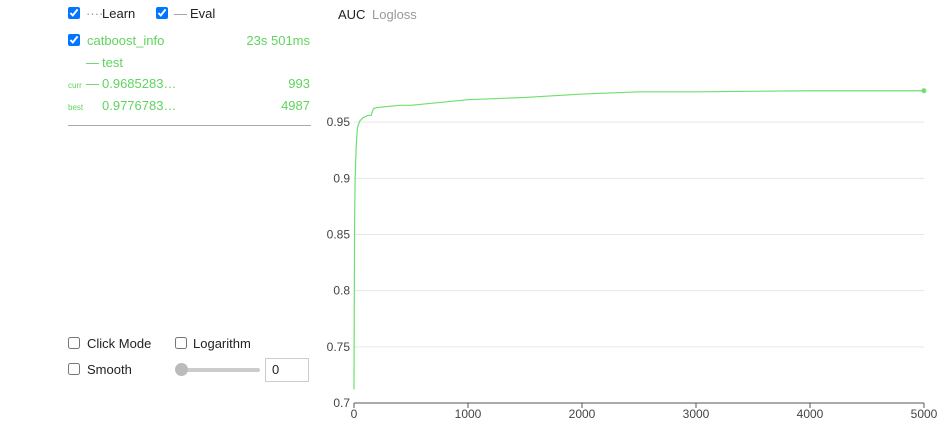 The width and height of the screenshot is (940, 429). Describe the element at coordinates (112, 62) in the screenshot. I see `series-name: test` at that location.